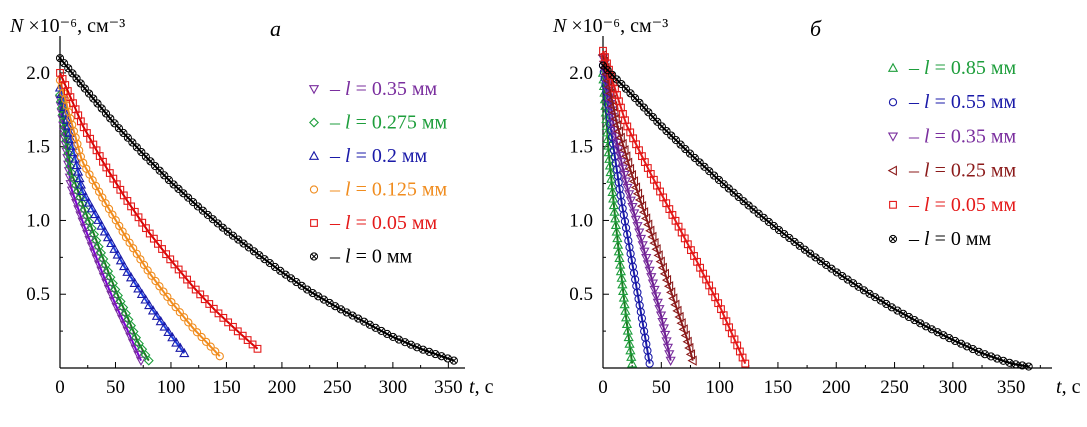  I want to click on y-axis-title: N ×10⁻⁶, см⁻³, so click(67, 26).